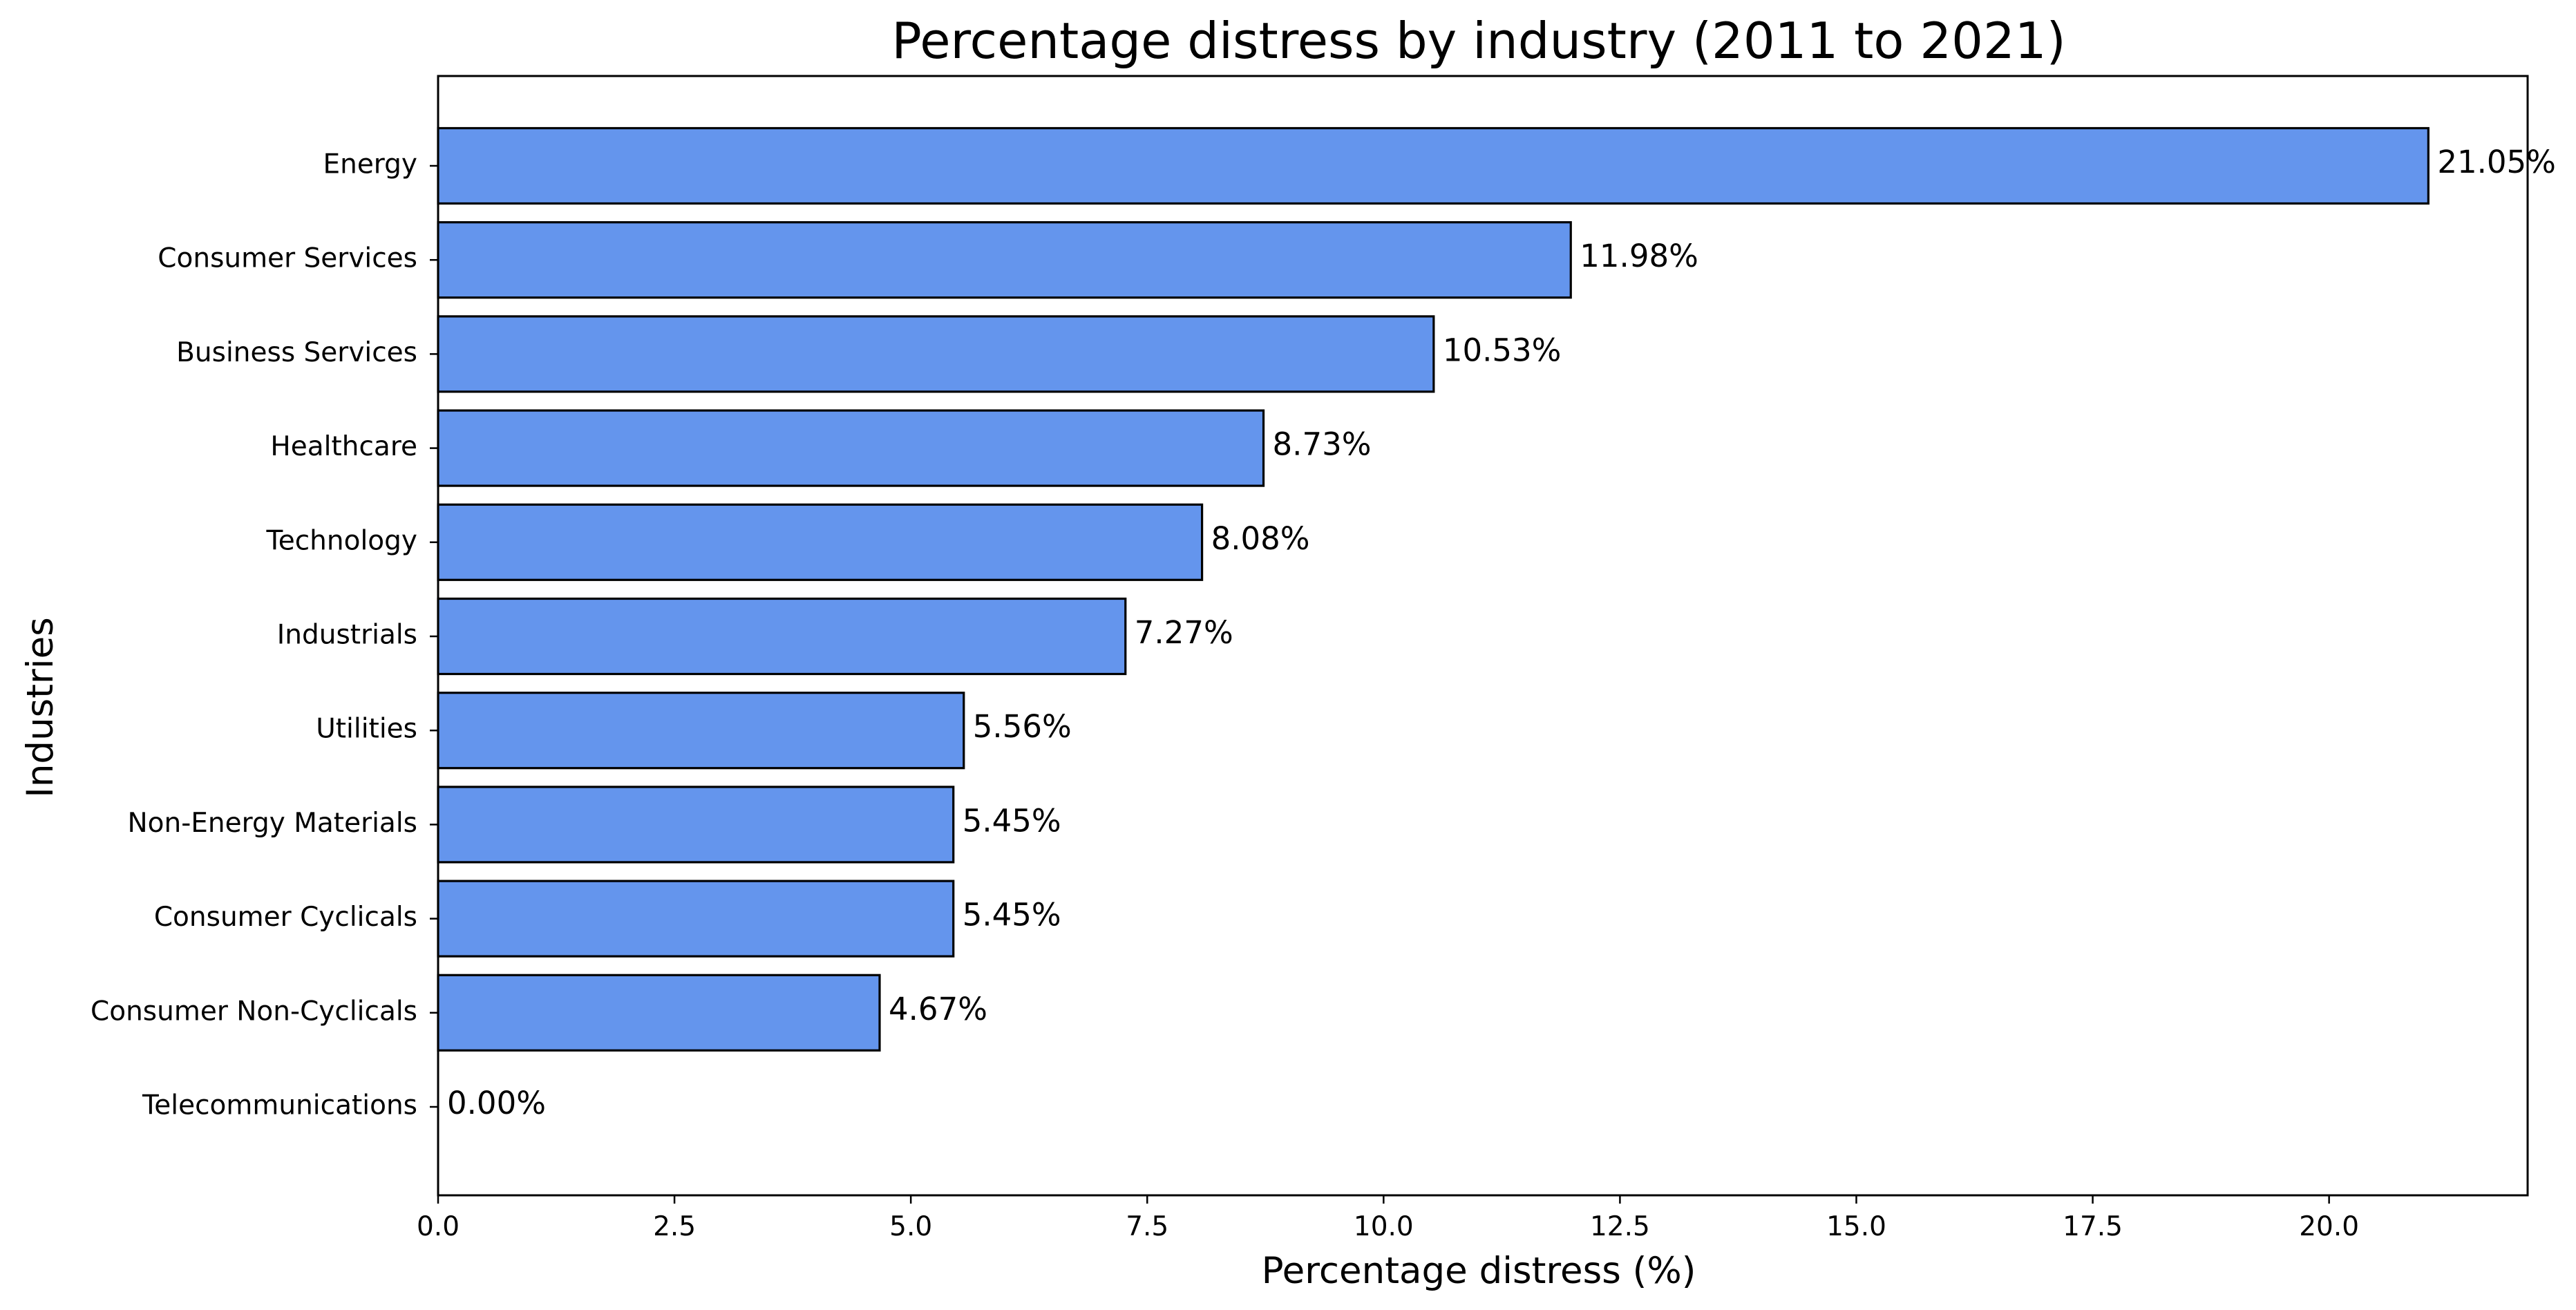 This screenshot has width=2576, height=1310. Describe the element at coordinates (1022, 727) in the screenshot. I see `bar-value-label: 5.56%` at that location.